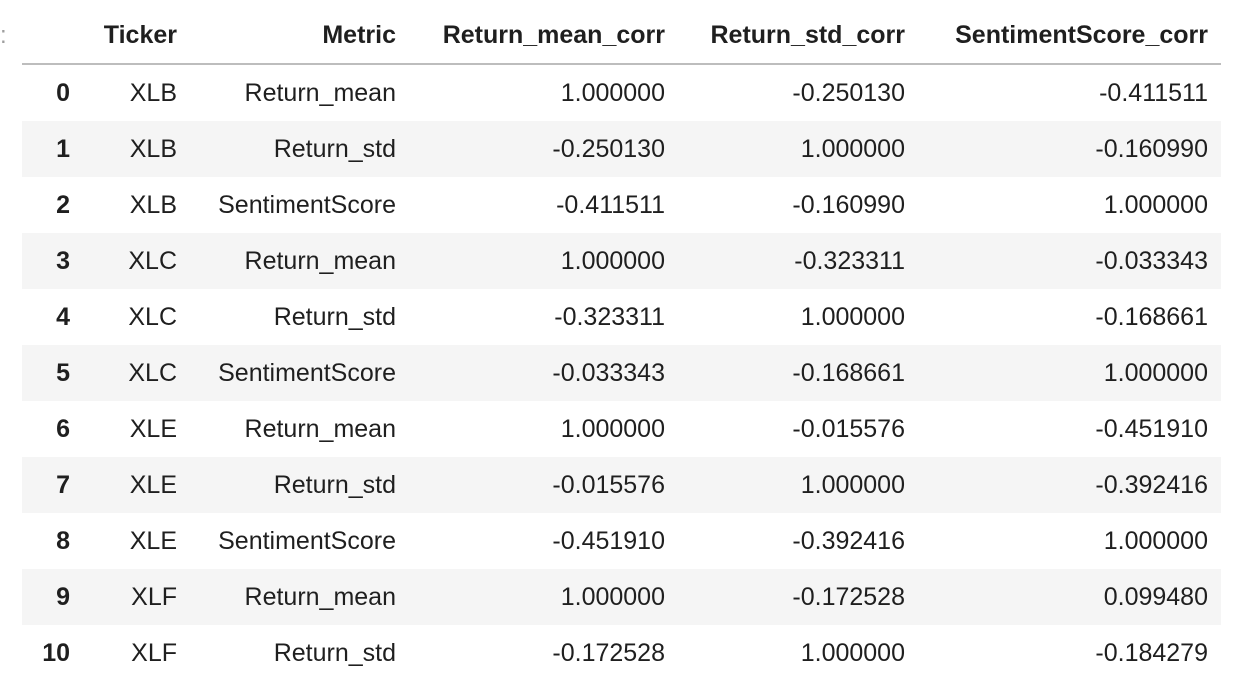 The height and width of the screenshot is (678, 1234). Describe the element at coordinates (63, 540) in the screenshot. I see `row-index-cell: 8` at that location.